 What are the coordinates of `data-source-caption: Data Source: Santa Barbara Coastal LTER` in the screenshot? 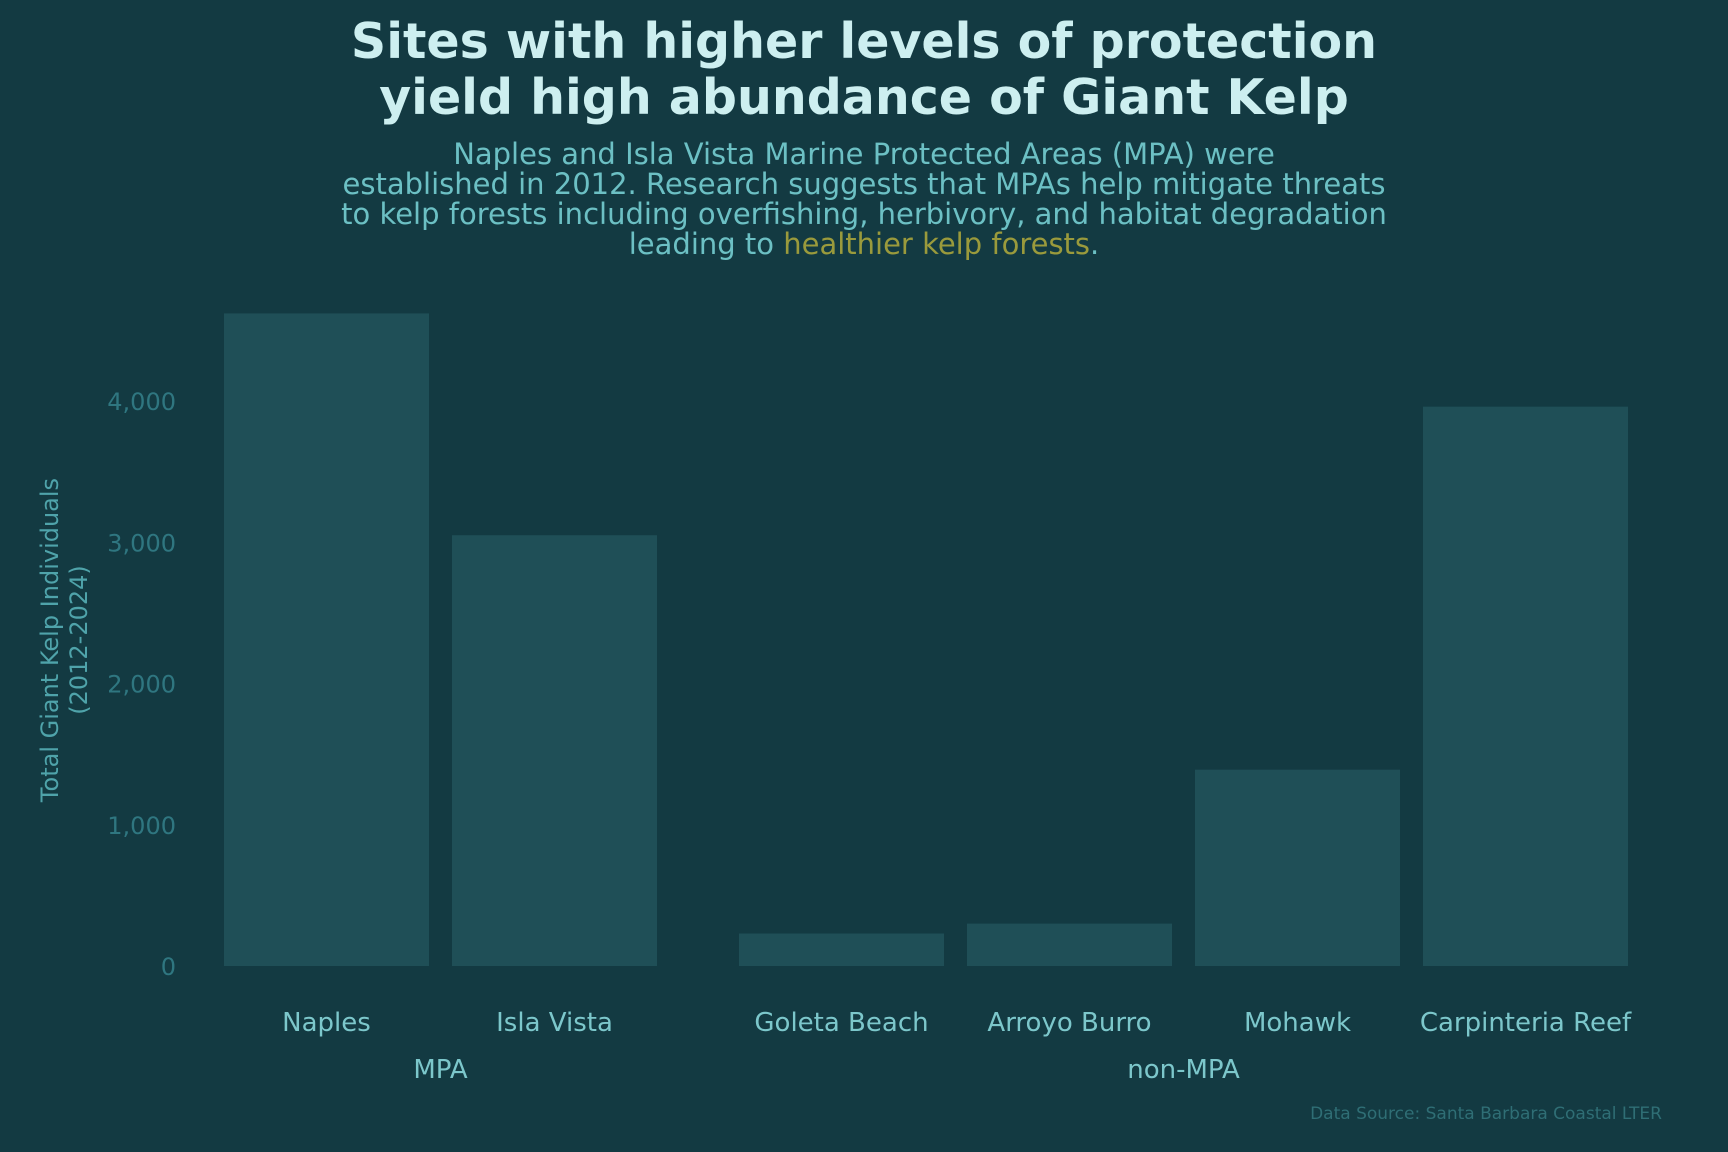 It's located at (1486, 1114).